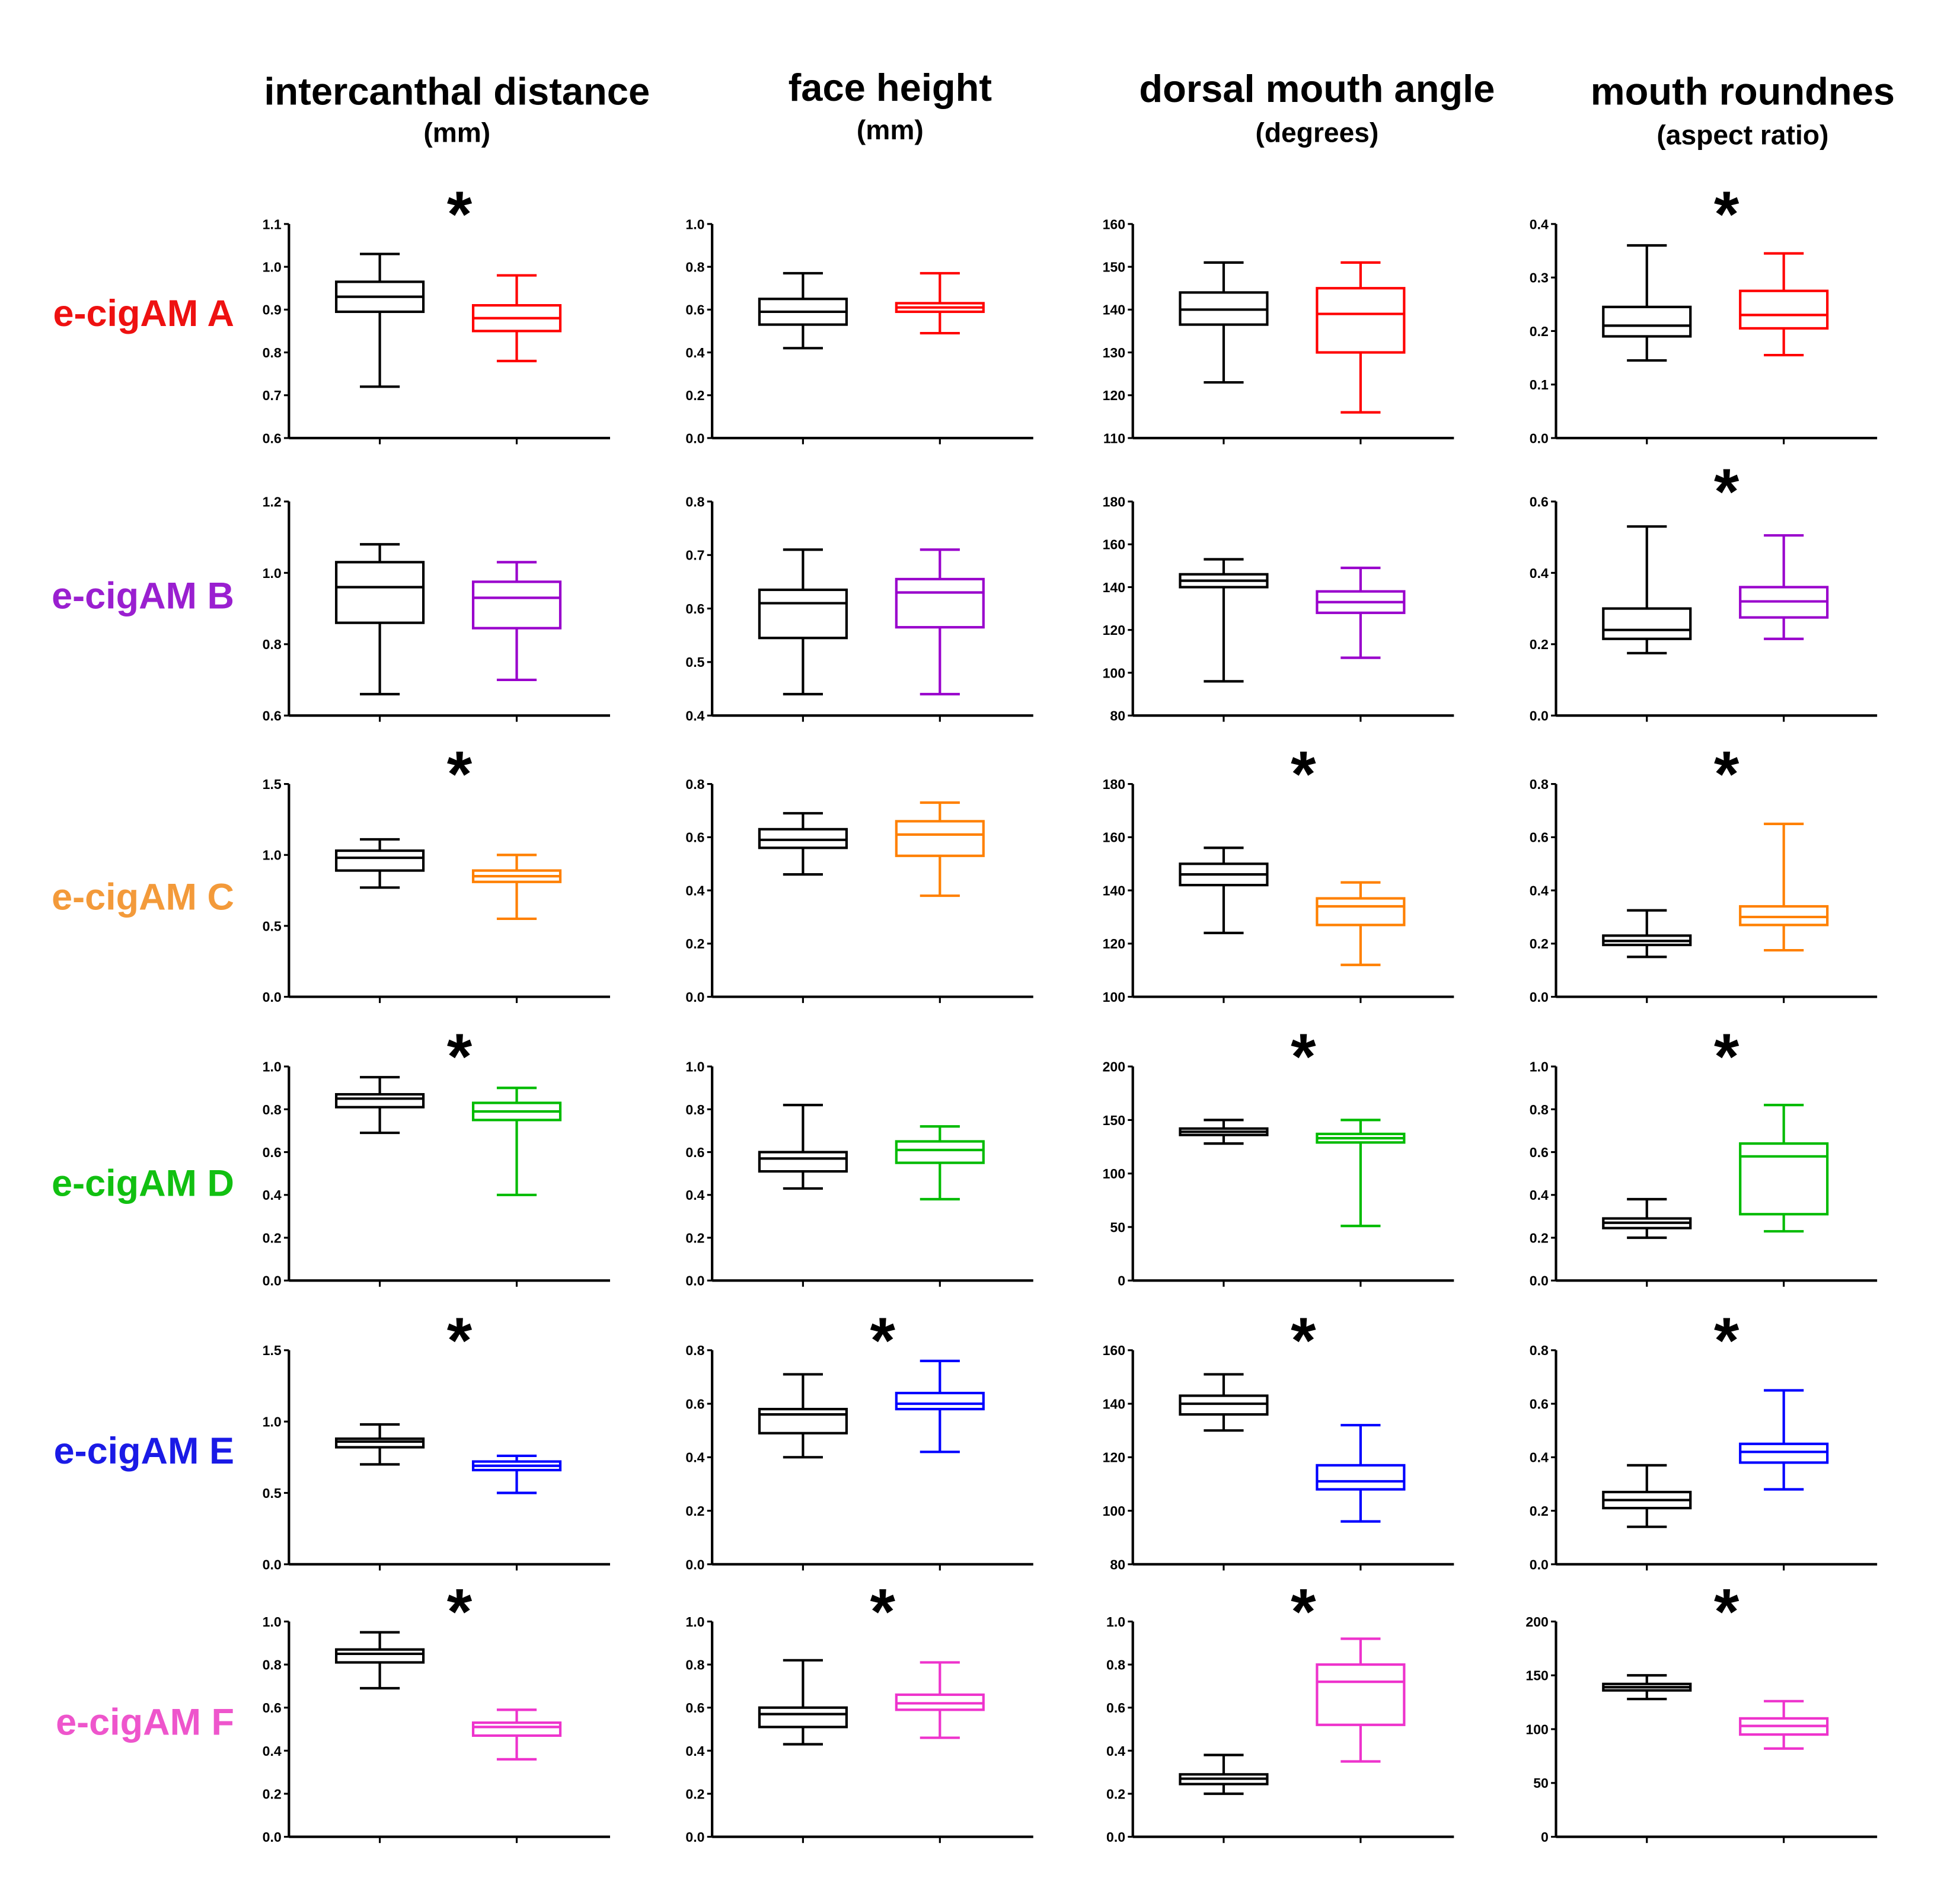 The image size is (1947, 1904). Describe the element at coordinates (1278, 872) in the screenshot. I see `box-plot-panel: 100 120 140 160 180 *` at that location.